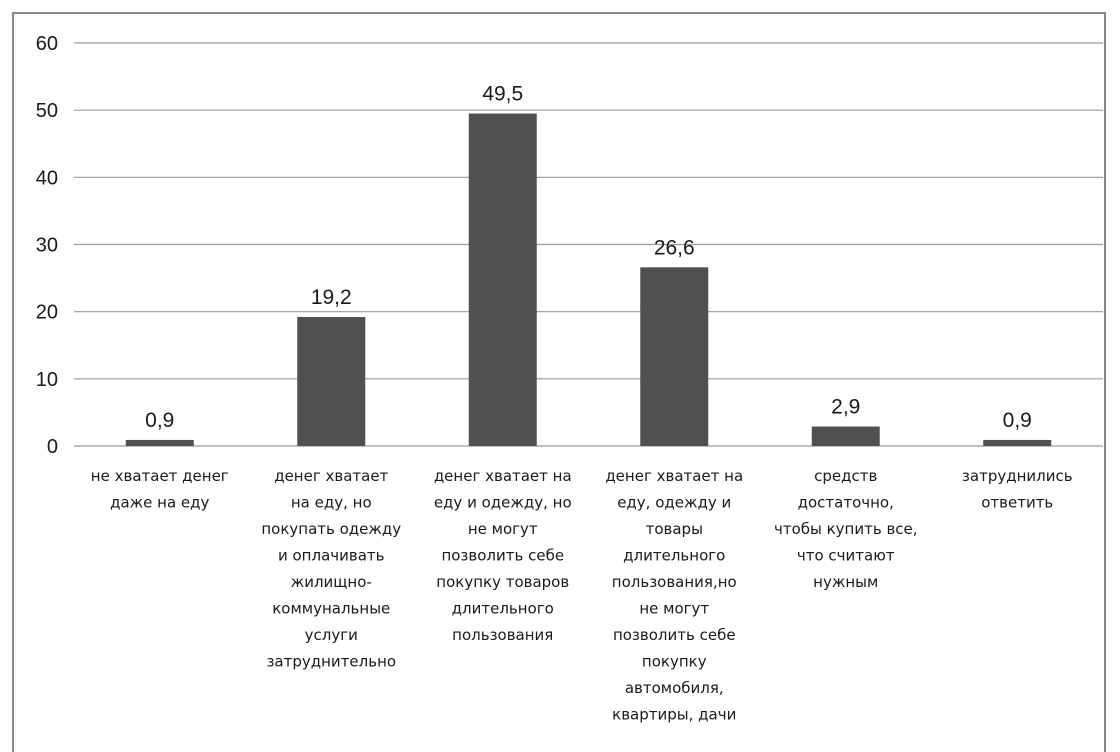 The width and height of the screenshot is (1120, 752). Describe the element at coordinates (160, 489) in the screenshot. I see `x-tick-label: не хватает денег даже на еду` at that location.